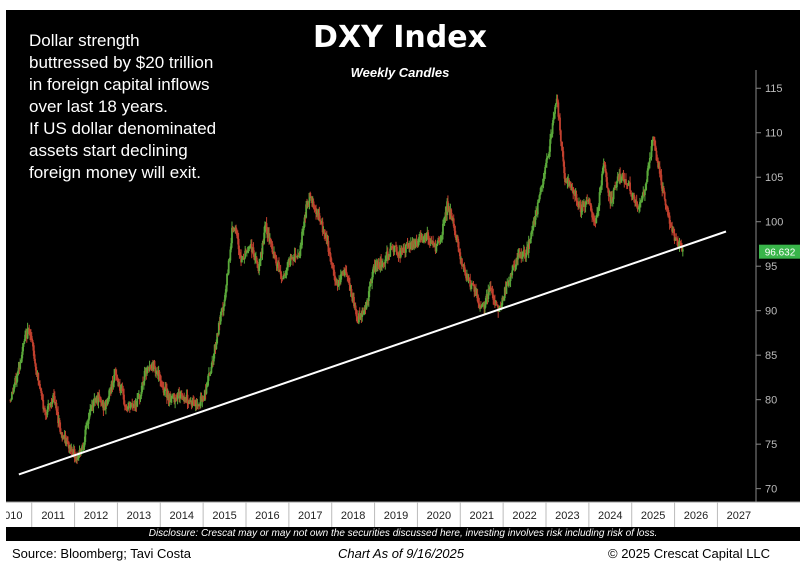 This screenshot has height=566, width=800. Describe the element at coordinates (774, 134) in the screenshot. I see `y-tick-label: 110` at that location.